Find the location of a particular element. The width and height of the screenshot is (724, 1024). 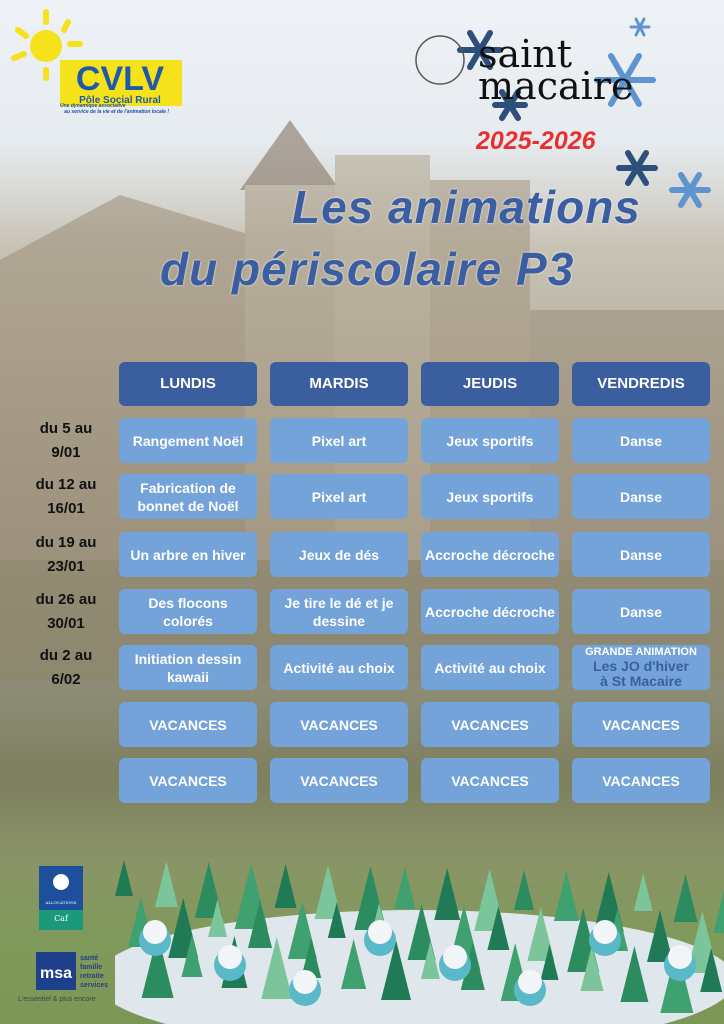

caf-logo: ALLOCATIONS Caf is located at coordinates (61, 898).